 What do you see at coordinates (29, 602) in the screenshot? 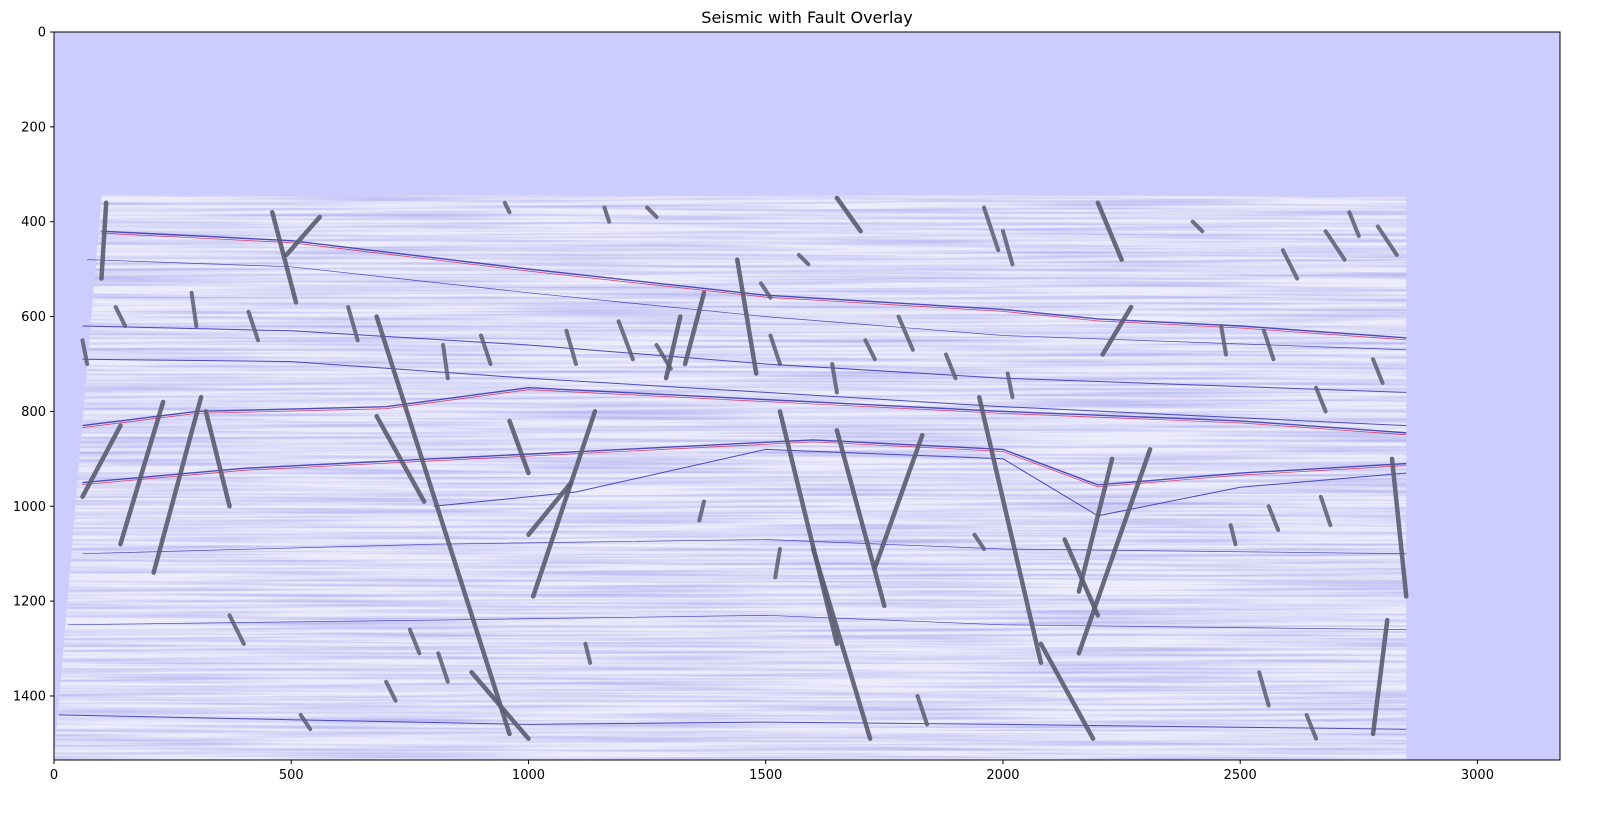
I see `y-tick-label-6: 1200` at bounding box center [29, 602].